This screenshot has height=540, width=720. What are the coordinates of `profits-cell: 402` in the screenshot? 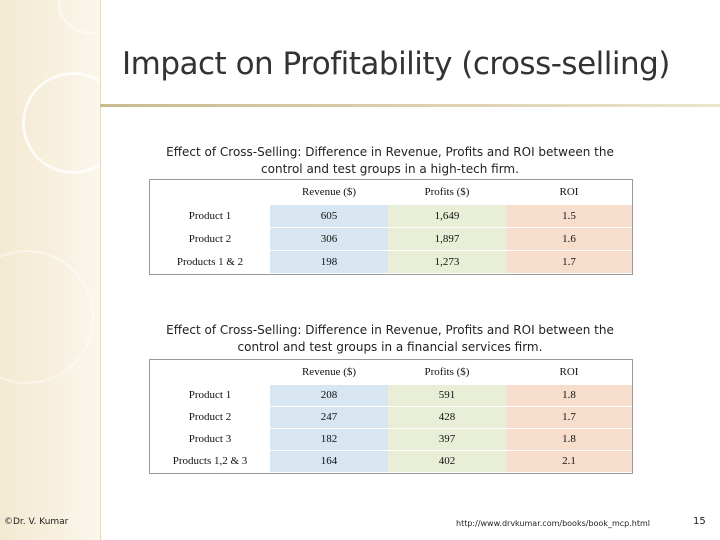 It's located at (447, 461).